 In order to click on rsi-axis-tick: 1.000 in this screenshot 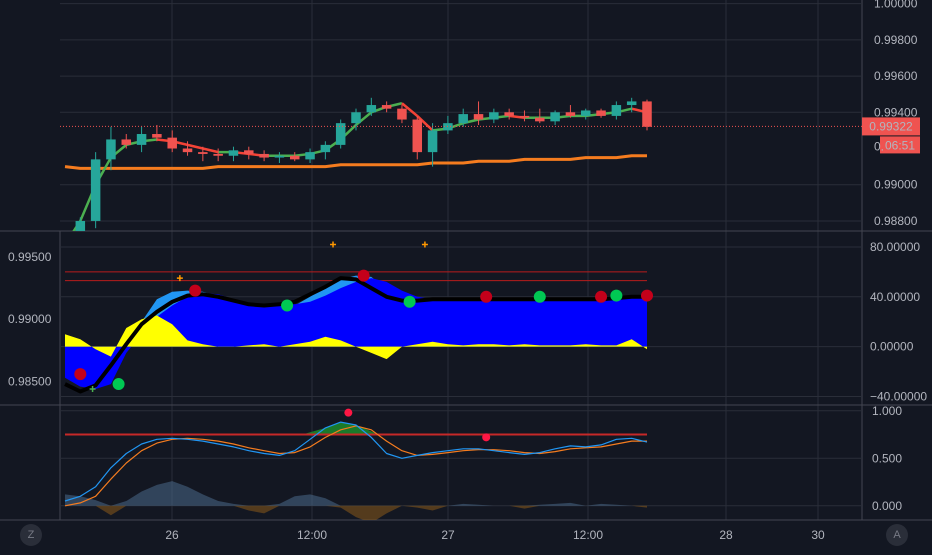, I will do `click(887, 411)`.